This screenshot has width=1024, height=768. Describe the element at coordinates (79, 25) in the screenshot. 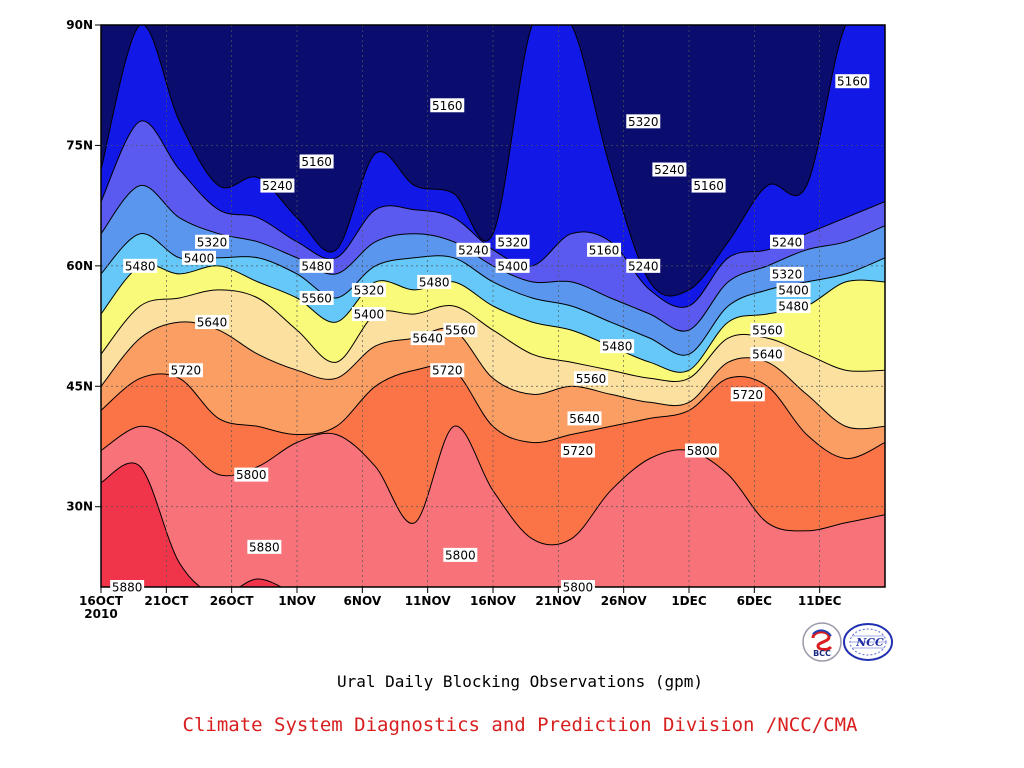

I see `y-tick-label: 90N` at that location.